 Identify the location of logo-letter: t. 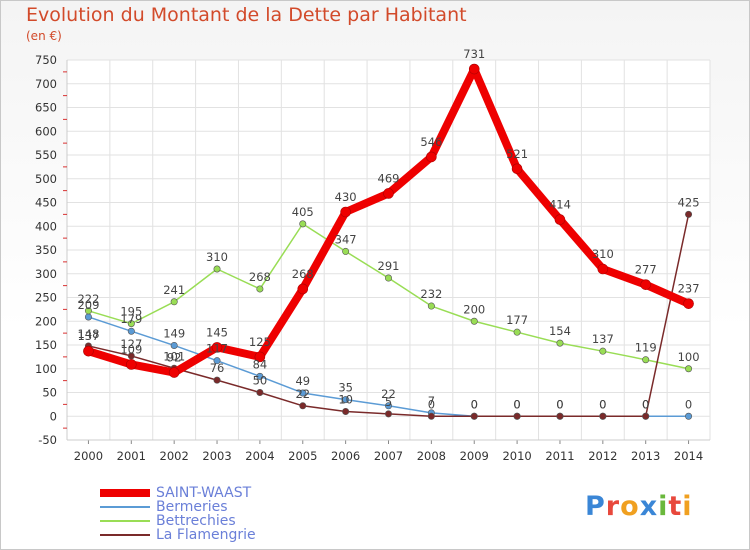
(675, 506).